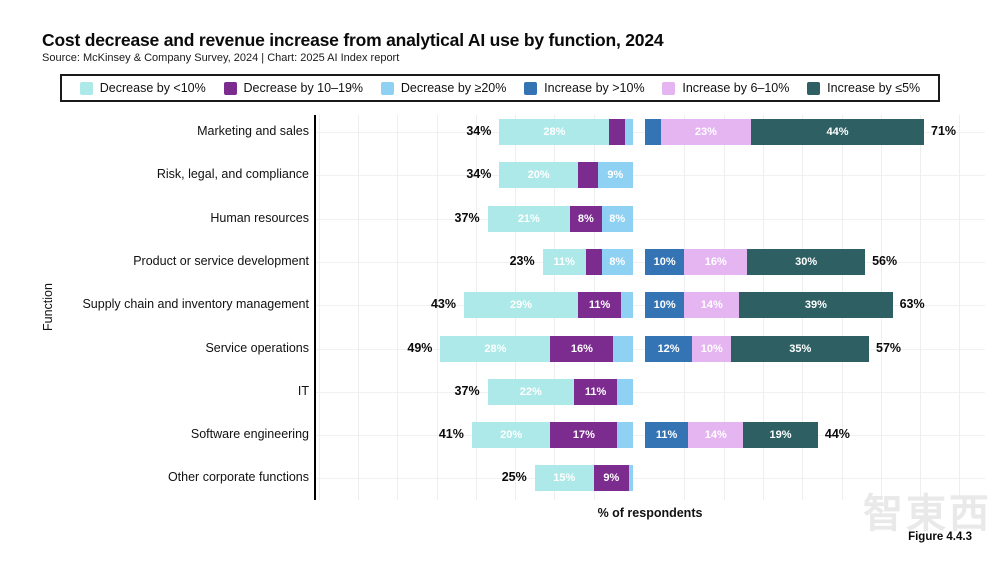 This screenshot has width=1000, height=564. I want to click on bar-segment-dec_lt10: 15%, so click(564, 478).